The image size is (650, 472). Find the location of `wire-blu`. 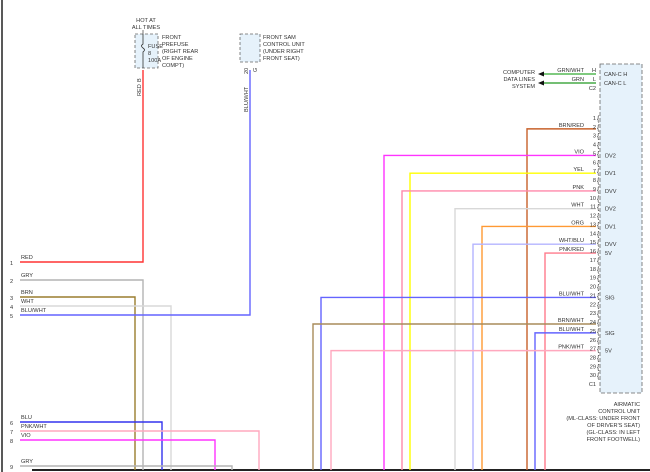

wire-blu is located at coordinates (91, 445).